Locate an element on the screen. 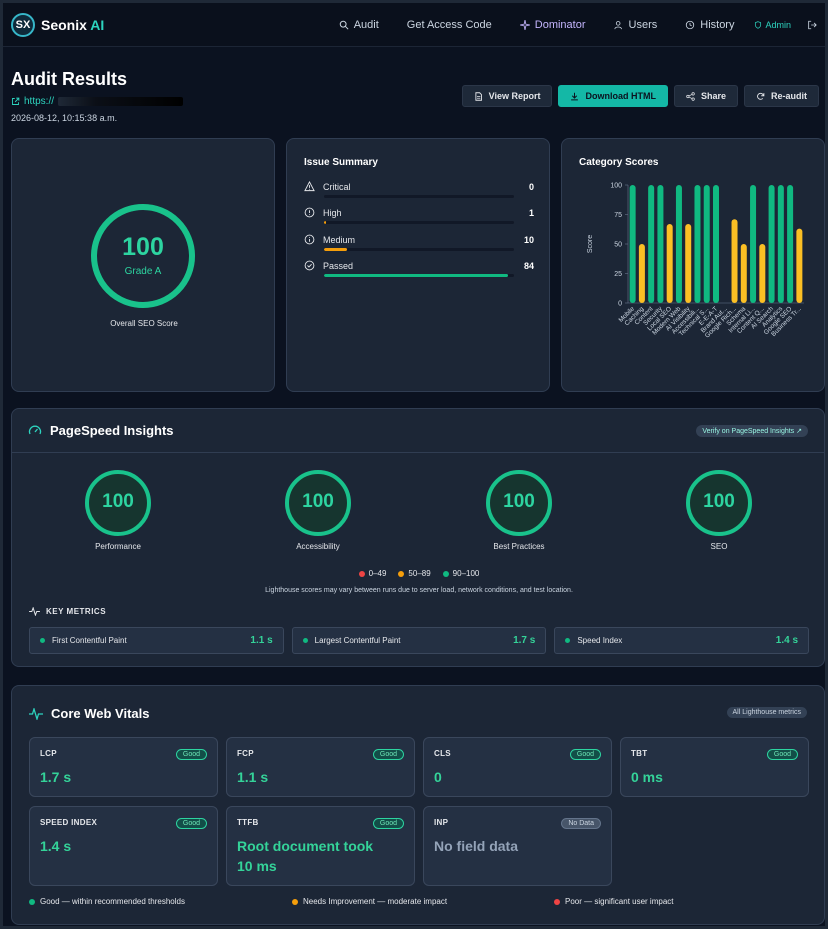 This screenshot has width=828, height=929. nav-users: Users is located at coordinates (635, 25).